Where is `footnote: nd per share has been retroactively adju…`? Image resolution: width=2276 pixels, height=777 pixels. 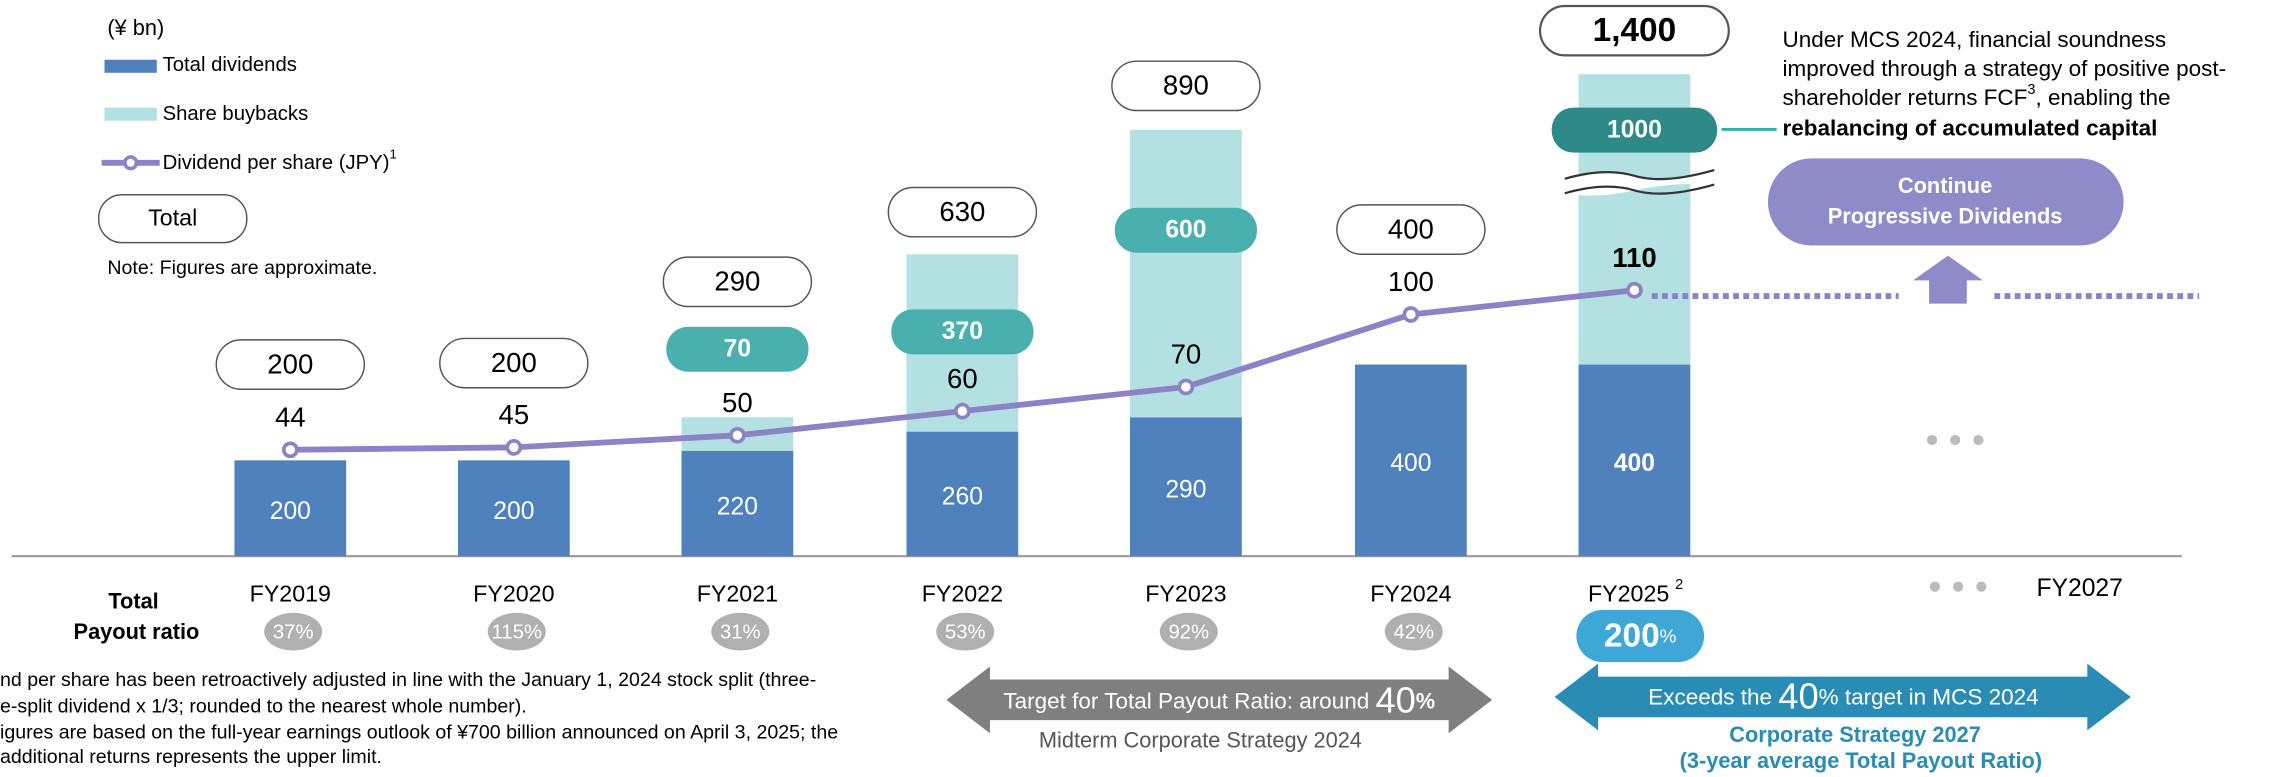 footnote: nd per share has been retroactively adju… is located at coordinates (408, 680).